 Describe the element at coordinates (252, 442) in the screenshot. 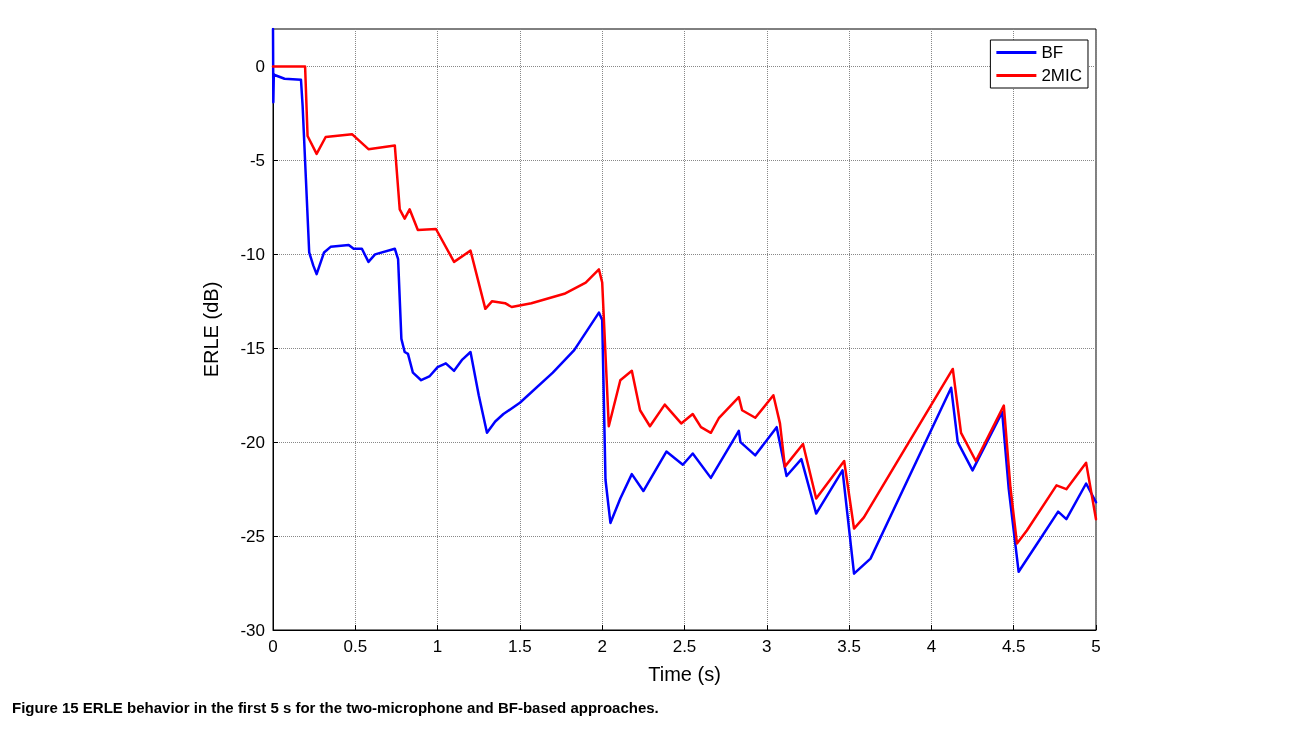

I see `y-tick-label: -20` at that location.